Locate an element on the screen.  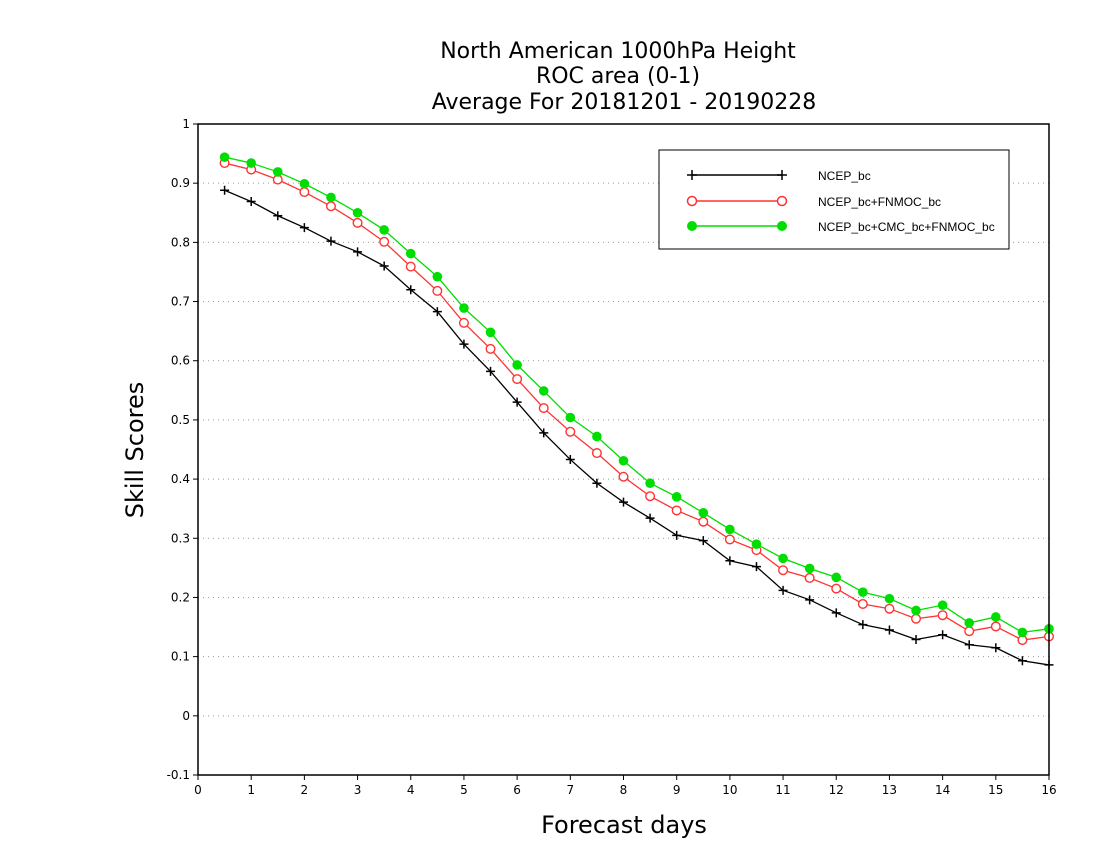
legend-marker-ncep-cmc-fnmoc-right is located at coordinates (782, 226).